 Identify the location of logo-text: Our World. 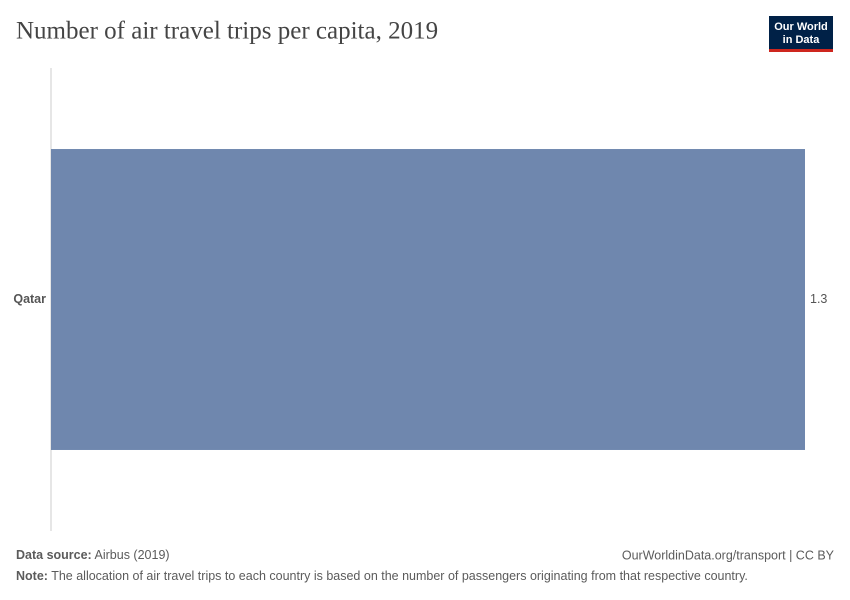
(801, 27).